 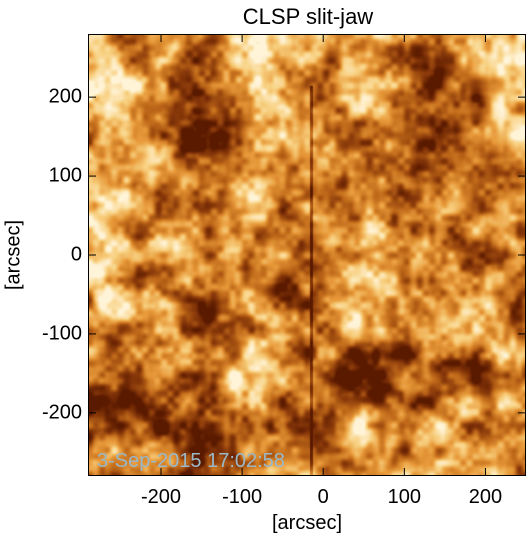 What do you see at coordinates (323, 497) in the screenshot?
I see `x-tick-label: 0` at bounding box center [323, 497].